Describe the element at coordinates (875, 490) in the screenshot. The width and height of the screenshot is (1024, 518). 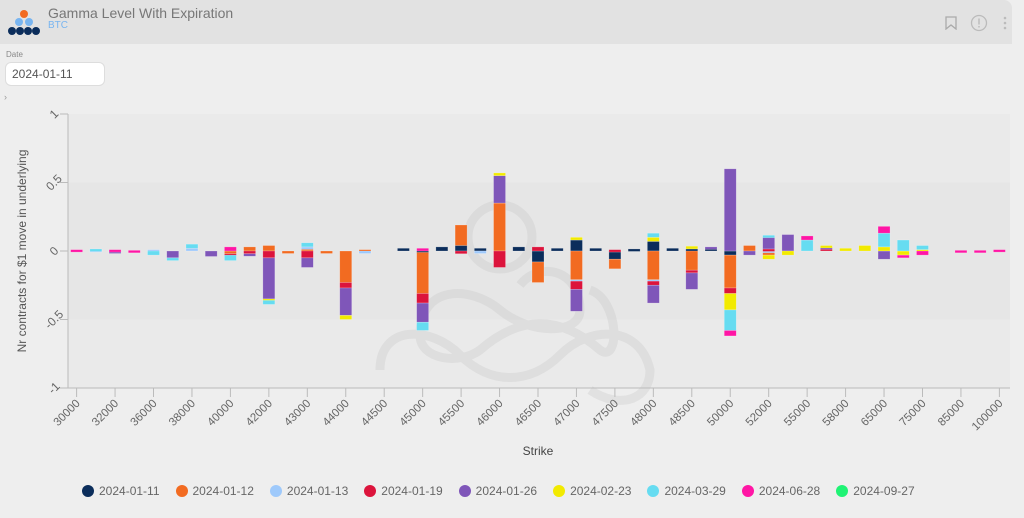
I see `legend-item: 2024-09-27` at that location.